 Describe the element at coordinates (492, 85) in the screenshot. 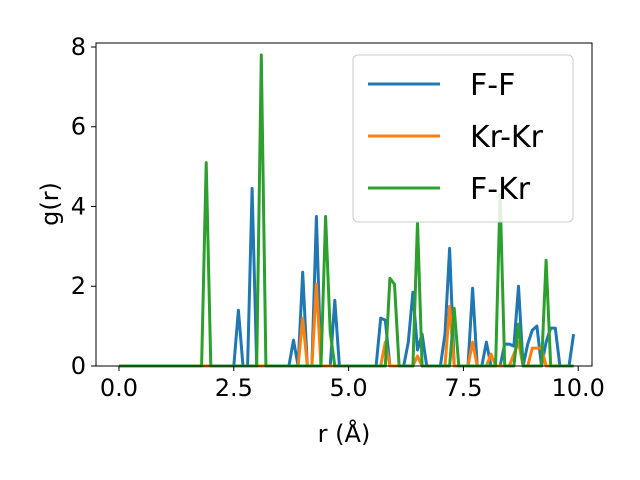

I see `legend-label-f-f: F-F` at that location.